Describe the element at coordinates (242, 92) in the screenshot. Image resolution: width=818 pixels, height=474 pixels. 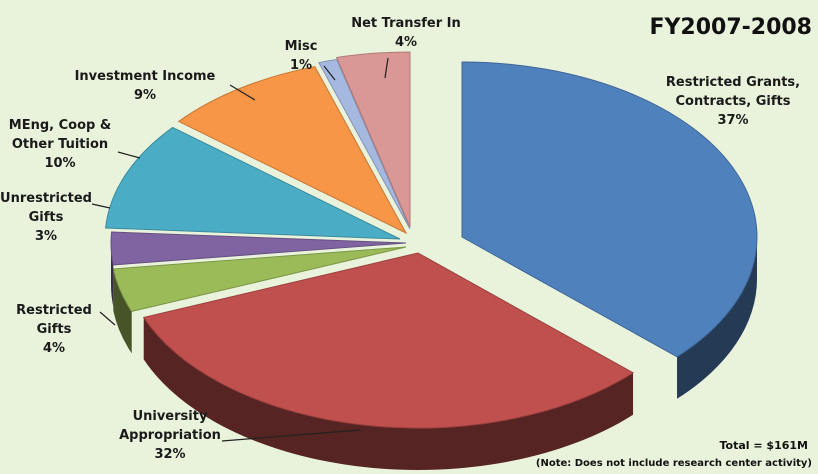
I see `leader-line-investment-income` at that location.